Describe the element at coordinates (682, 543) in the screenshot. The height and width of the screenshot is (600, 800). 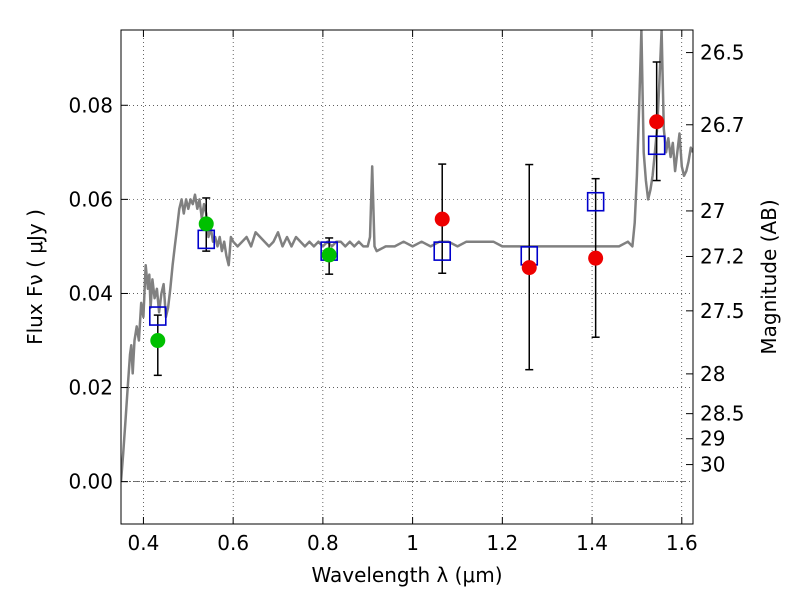
I see `x-tick-label: 1.6` at that location.